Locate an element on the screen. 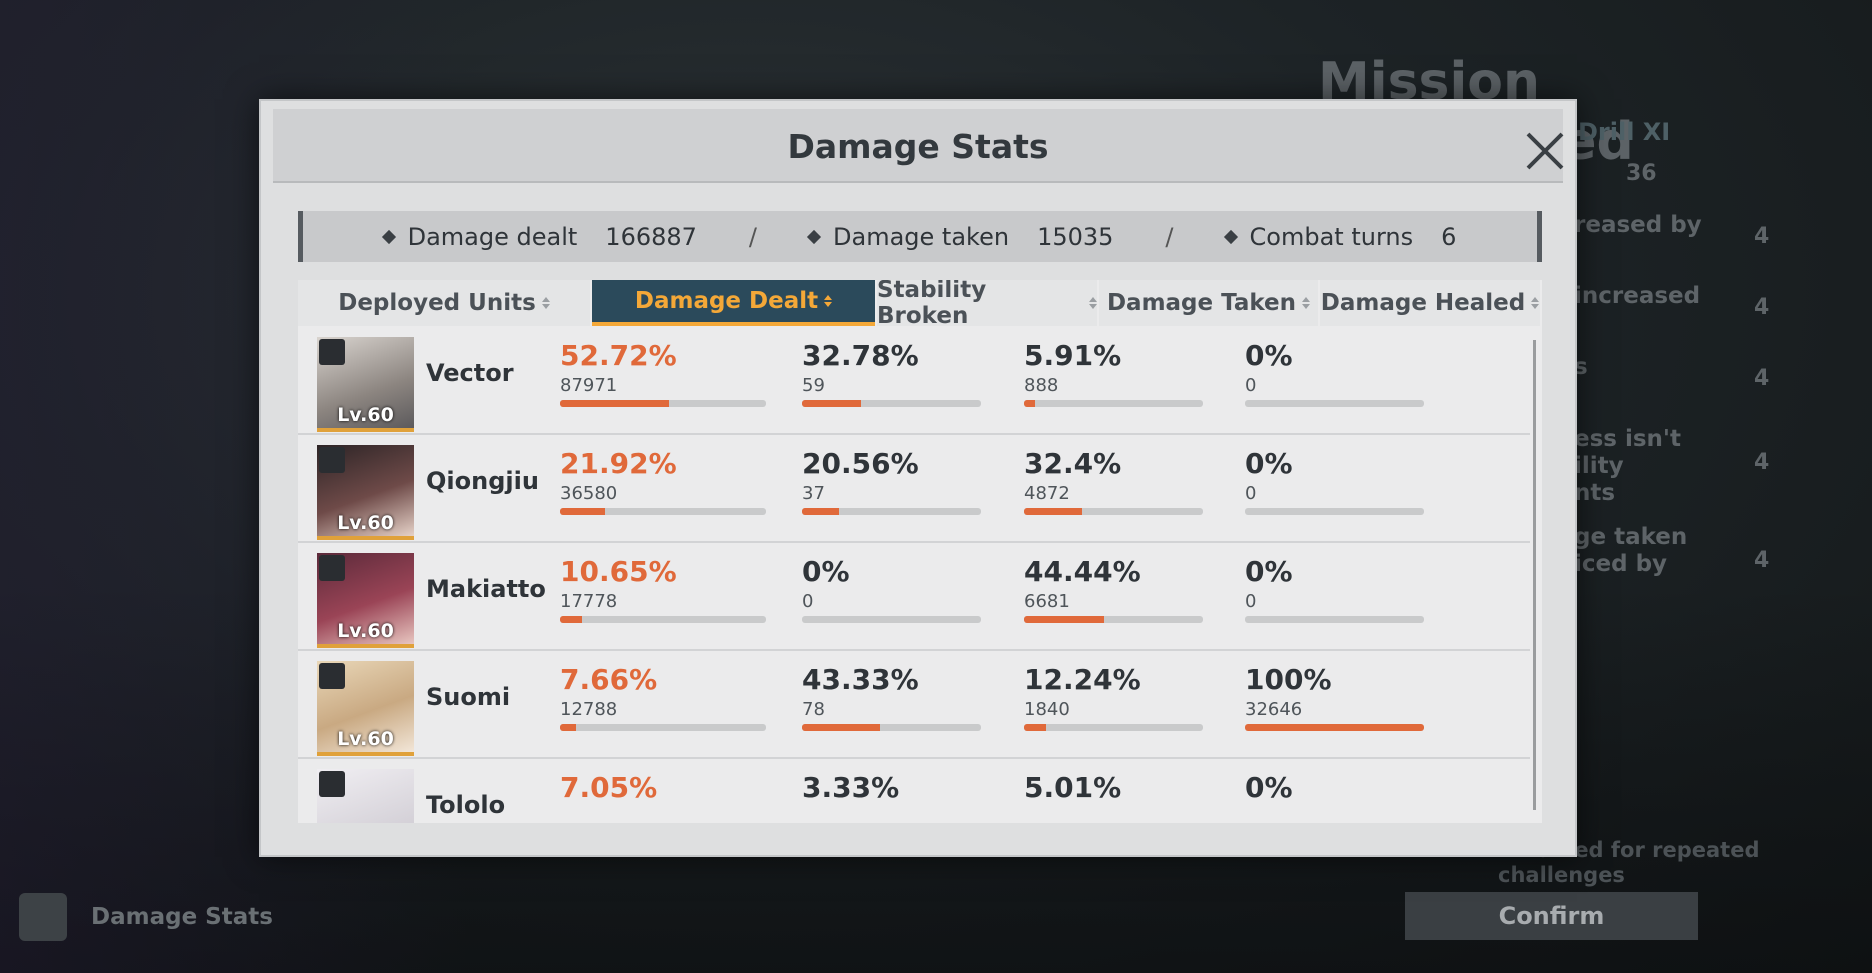 This screenshot has height=973, width=1872. column-label: Damage Healed is located at coordinates (1423, 303).